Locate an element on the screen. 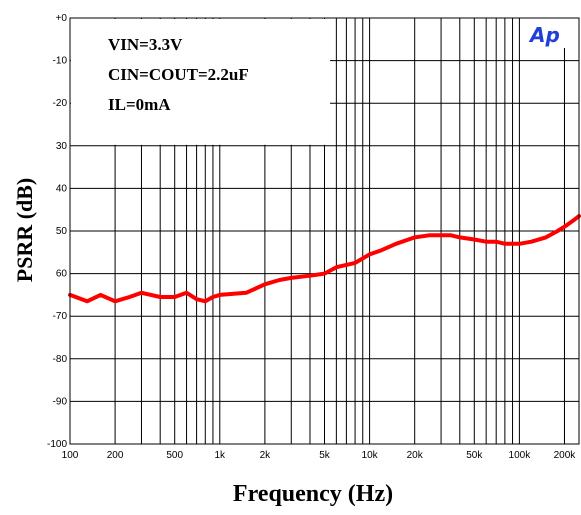 The width and height of the screenshot is (581, 515). annotation-load: IL=0mA is located at coordinates (139, 104).